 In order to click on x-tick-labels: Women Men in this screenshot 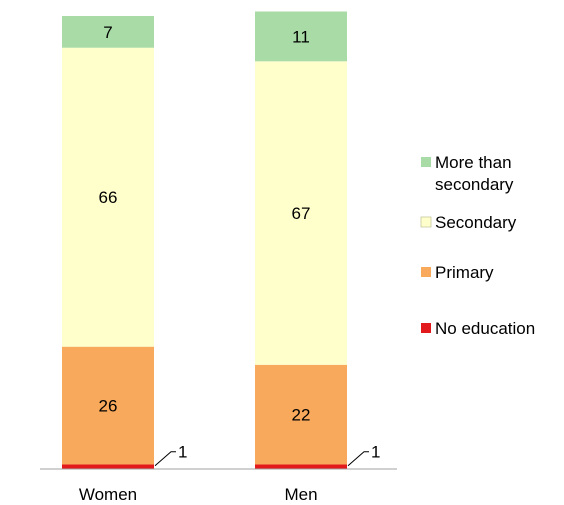, I will do `click(198, 494)`.